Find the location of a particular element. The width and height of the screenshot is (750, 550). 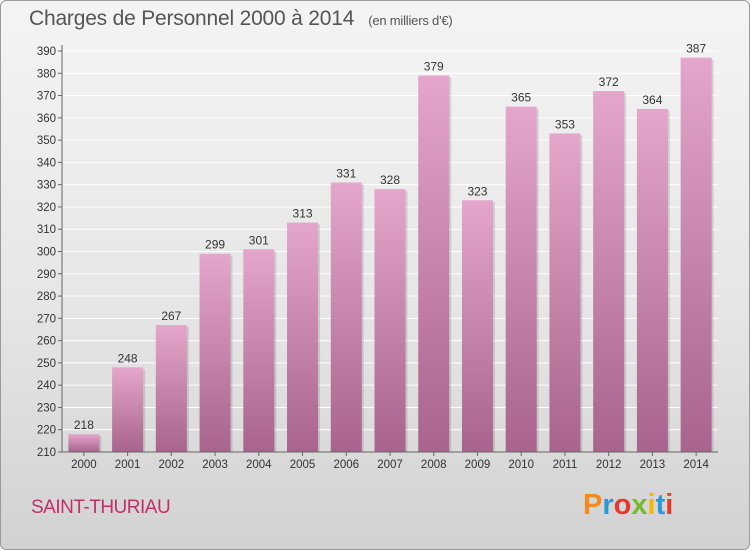

x-tick-label: 2001 is located at coordinates (128, 465).